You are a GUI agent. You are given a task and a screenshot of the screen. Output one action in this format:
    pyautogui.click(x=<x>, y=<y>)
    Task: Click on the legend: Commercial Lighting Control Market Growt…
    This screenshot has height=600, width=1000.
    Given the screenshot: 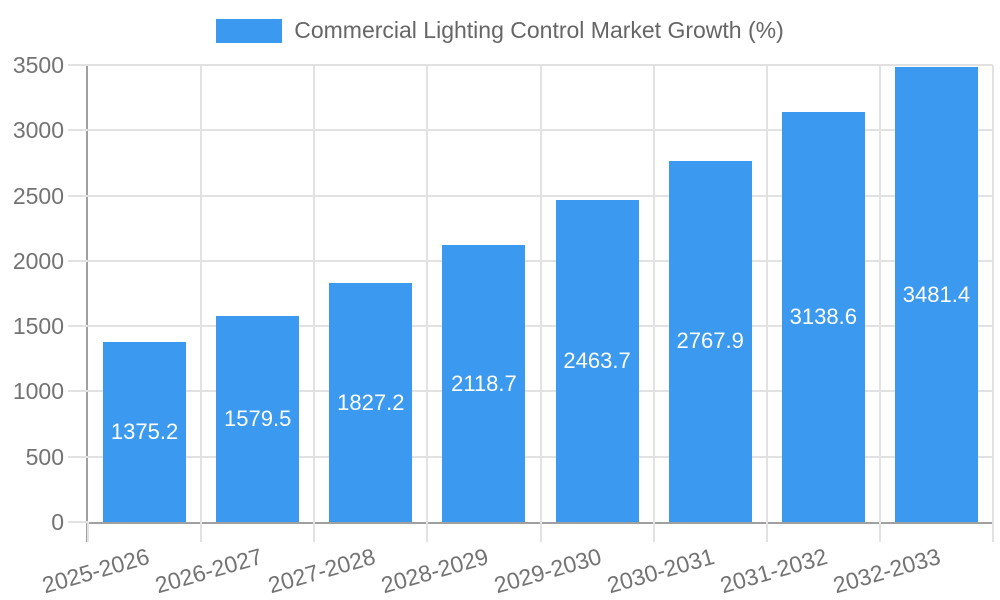 What is the action you would take?
    pyautogui.click(x=500, y=30)
    